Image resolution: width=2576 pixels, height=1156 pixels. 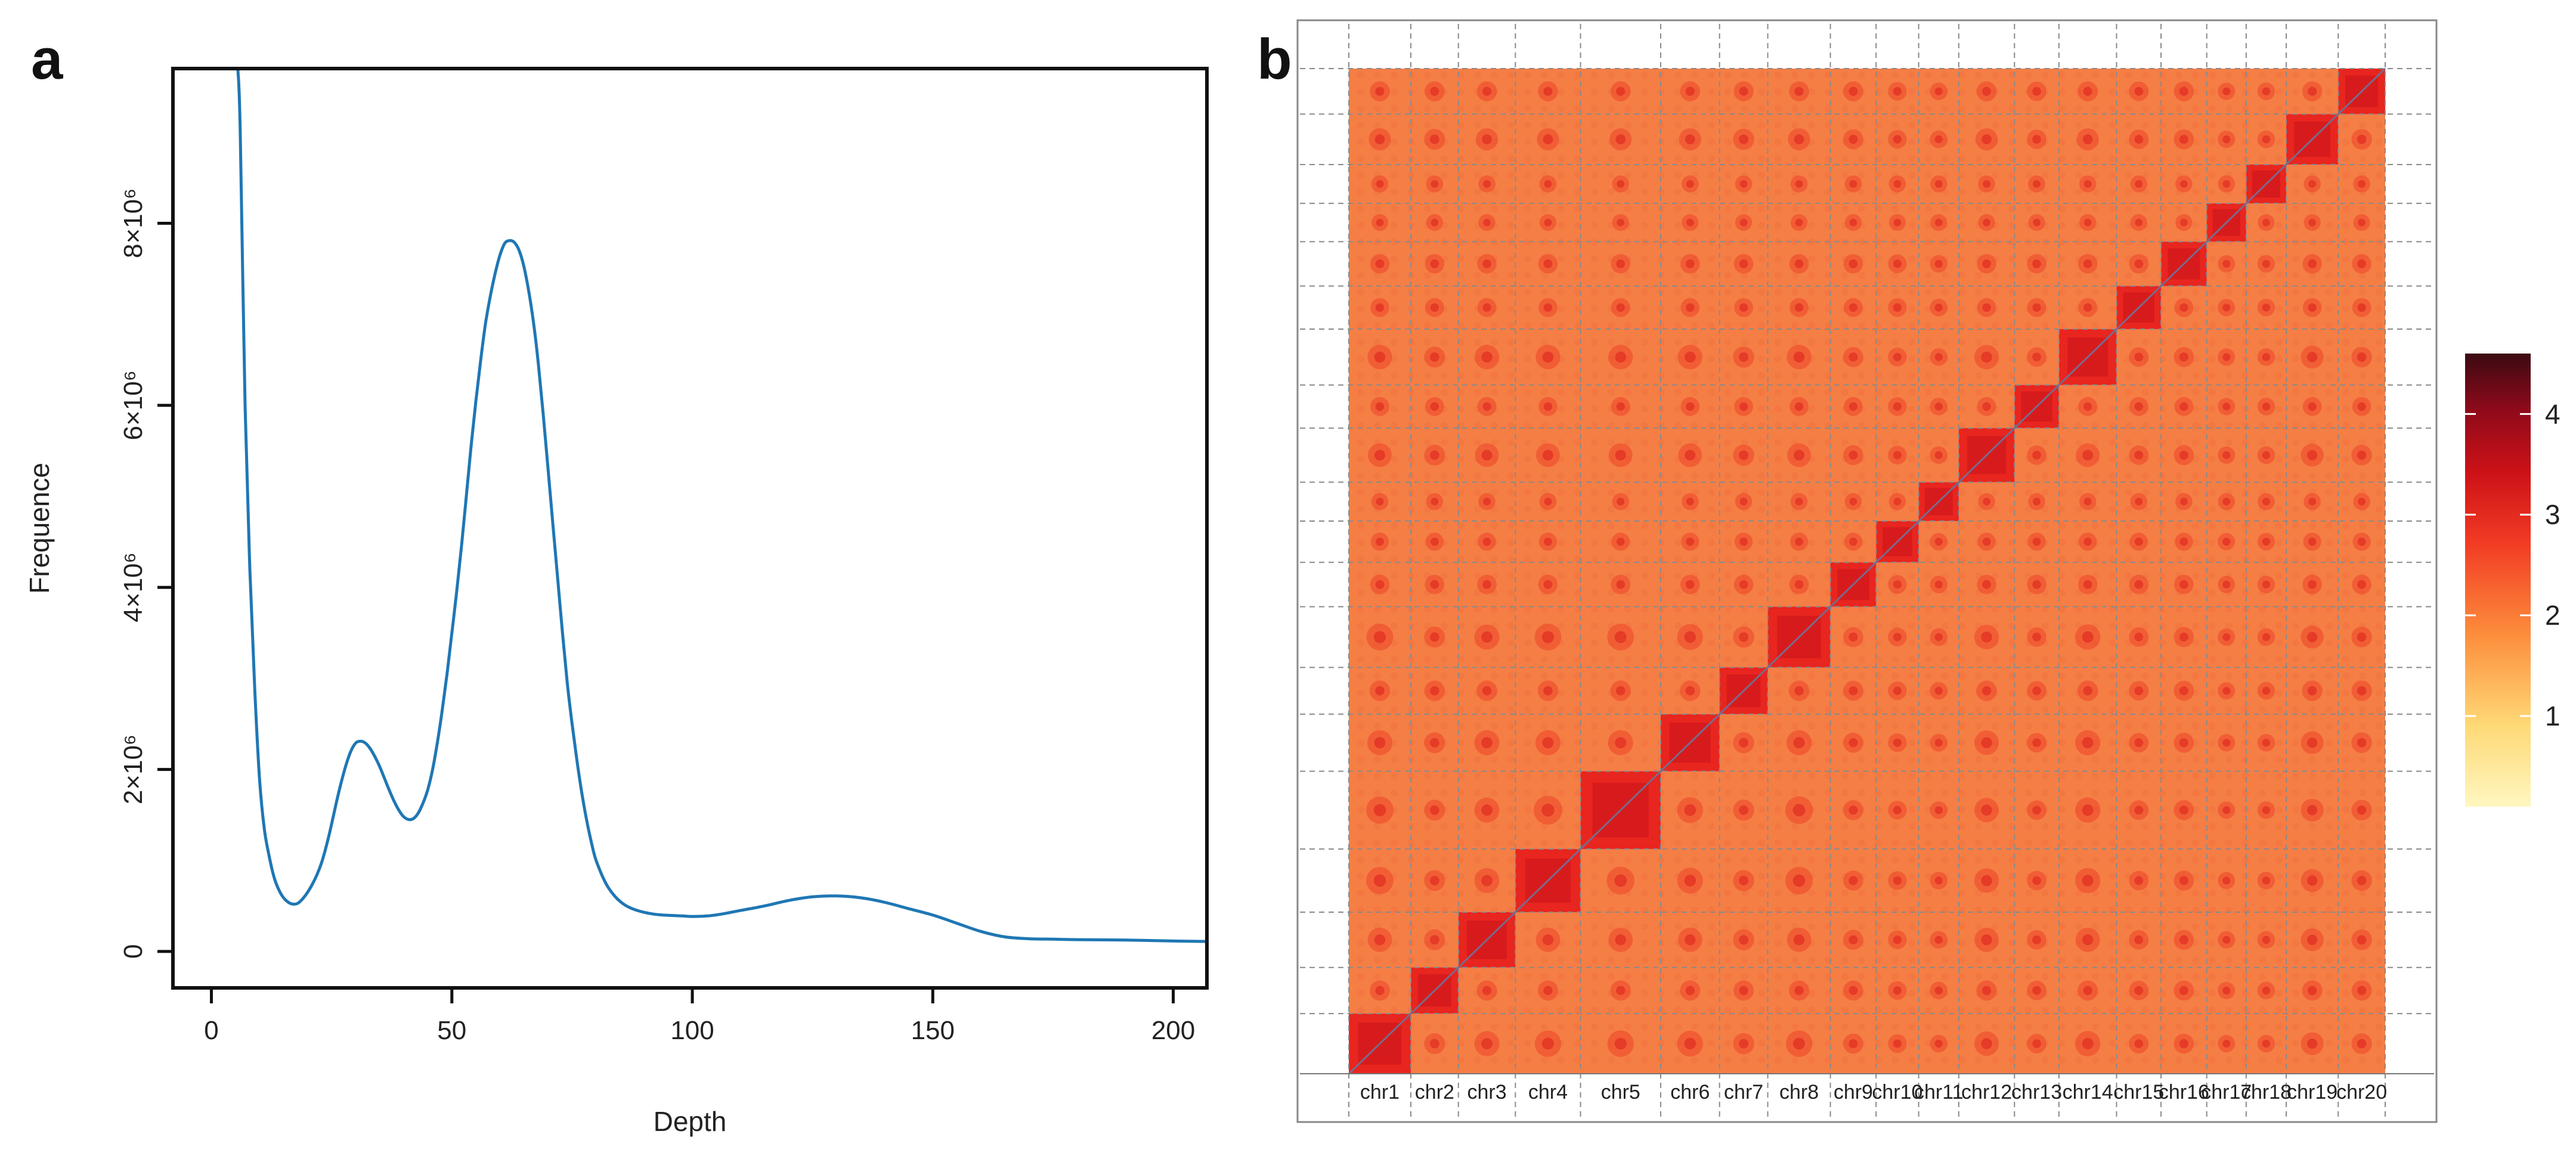 What do you see at coordinates (1987, 1092) in the screenshot?
I see `chromosome-label: chr12` at bounding box center [1987, 1092].